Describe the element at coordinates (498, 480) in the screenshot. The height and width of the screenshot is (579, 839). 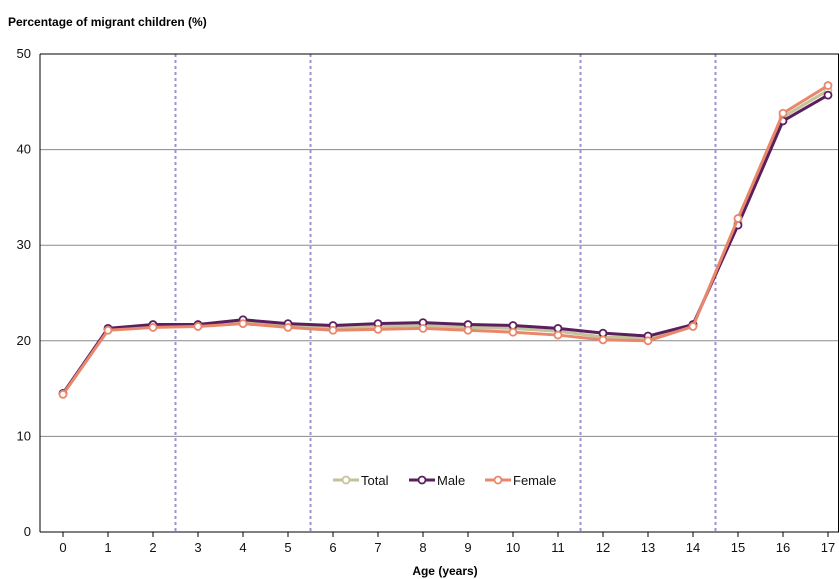
I see `legend-marker-female` at that location.